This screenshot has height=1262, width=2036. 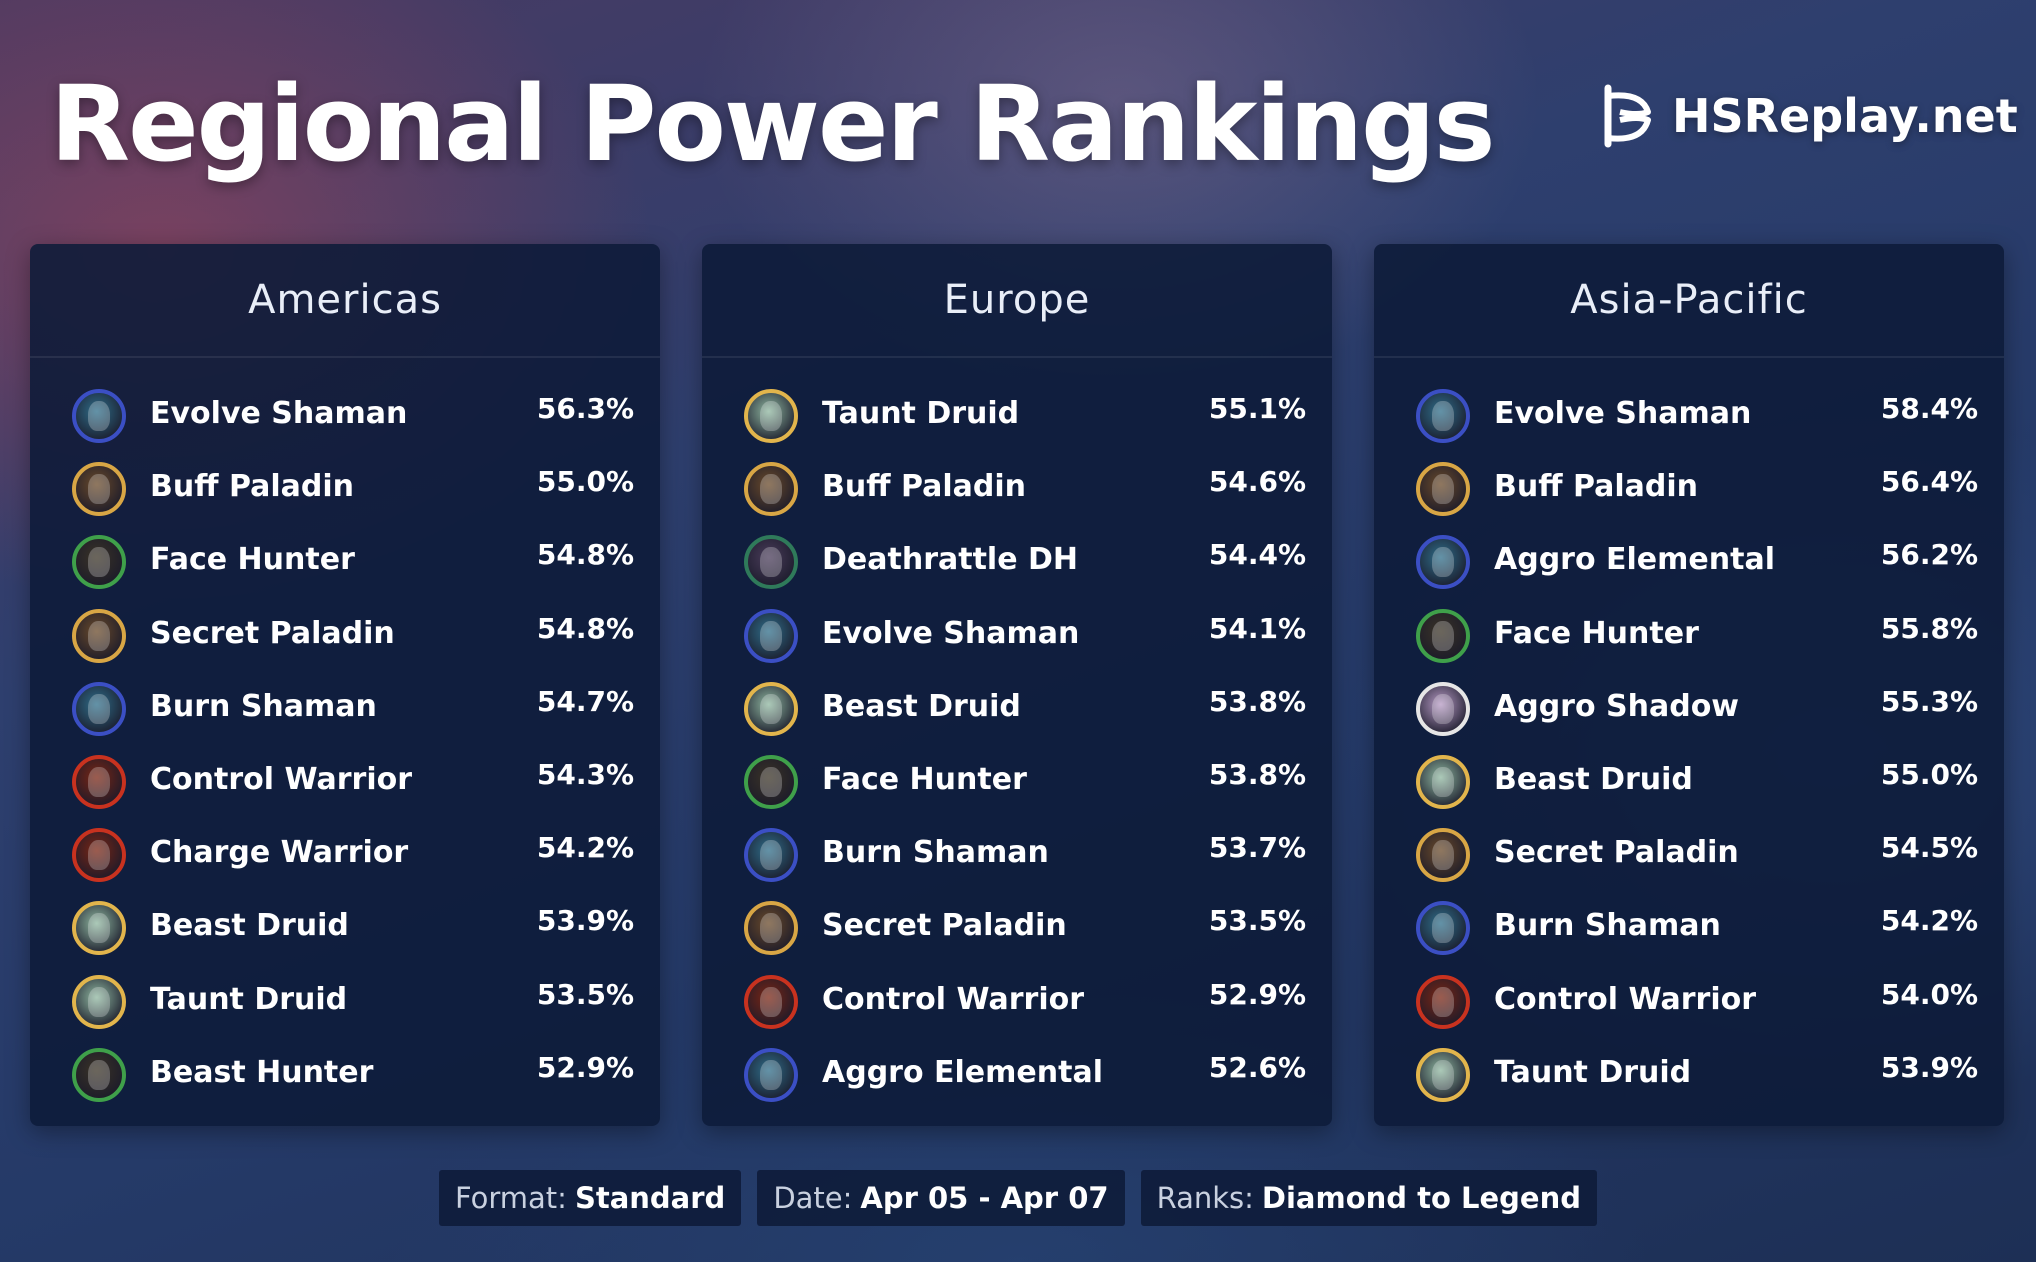 I want to click on deck-row: Buff Paladin 54.6%, so click(x=1017, y=491).